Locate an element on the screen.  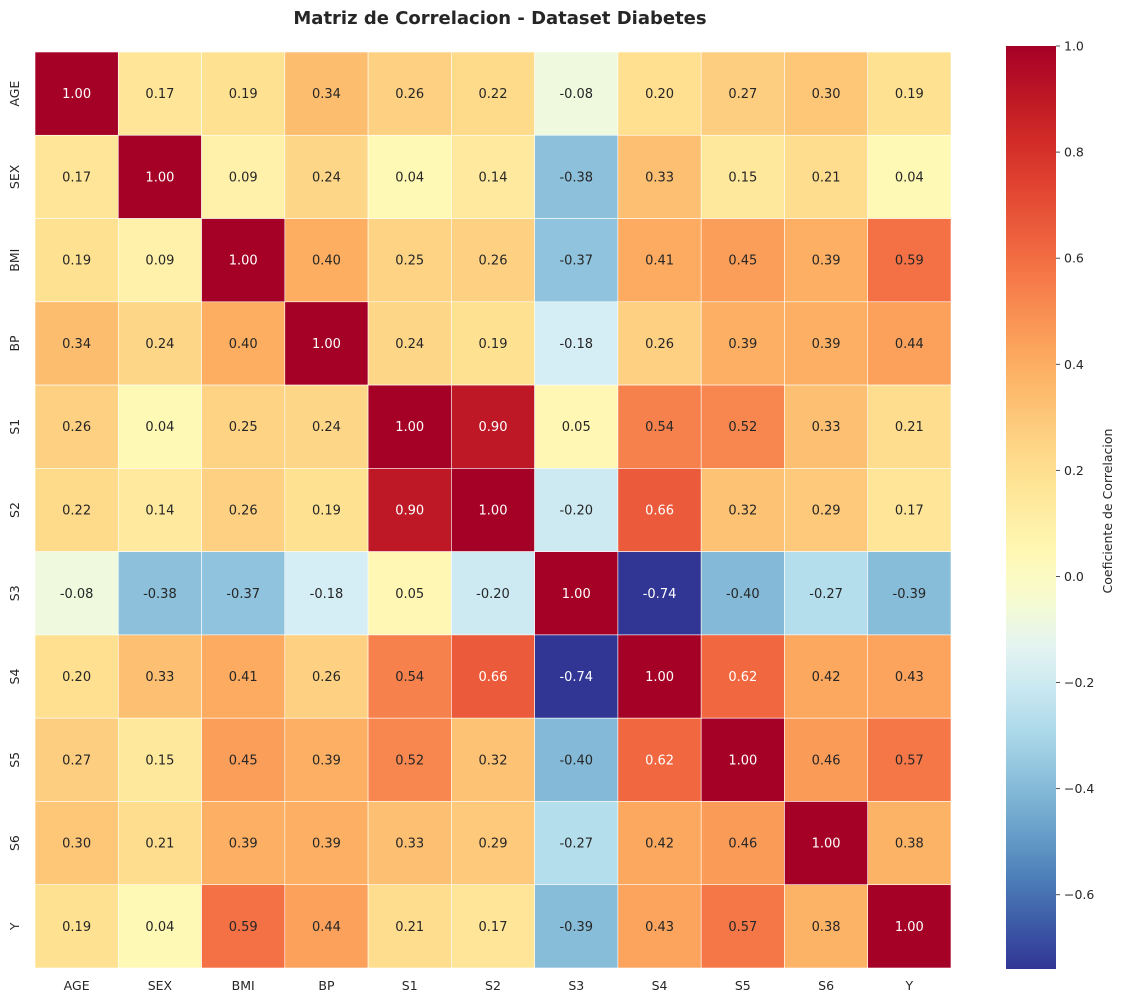
heatmap-cell-value: 0.90 is located at coordinates (493, 427).